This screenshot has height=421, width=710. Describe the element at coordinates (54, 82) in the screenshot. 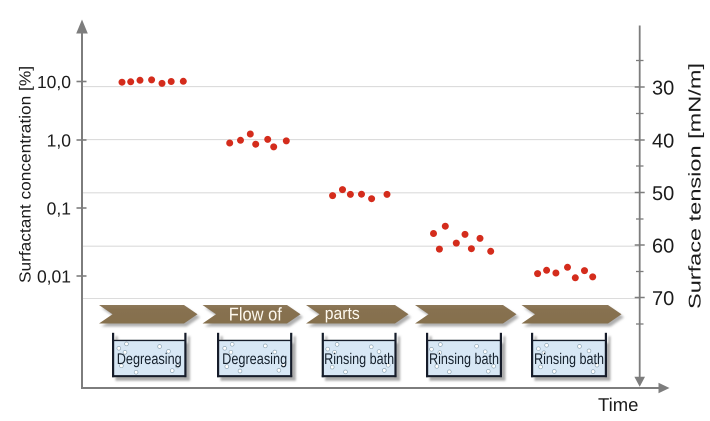

I see `svg-text: 10,0` at that location.